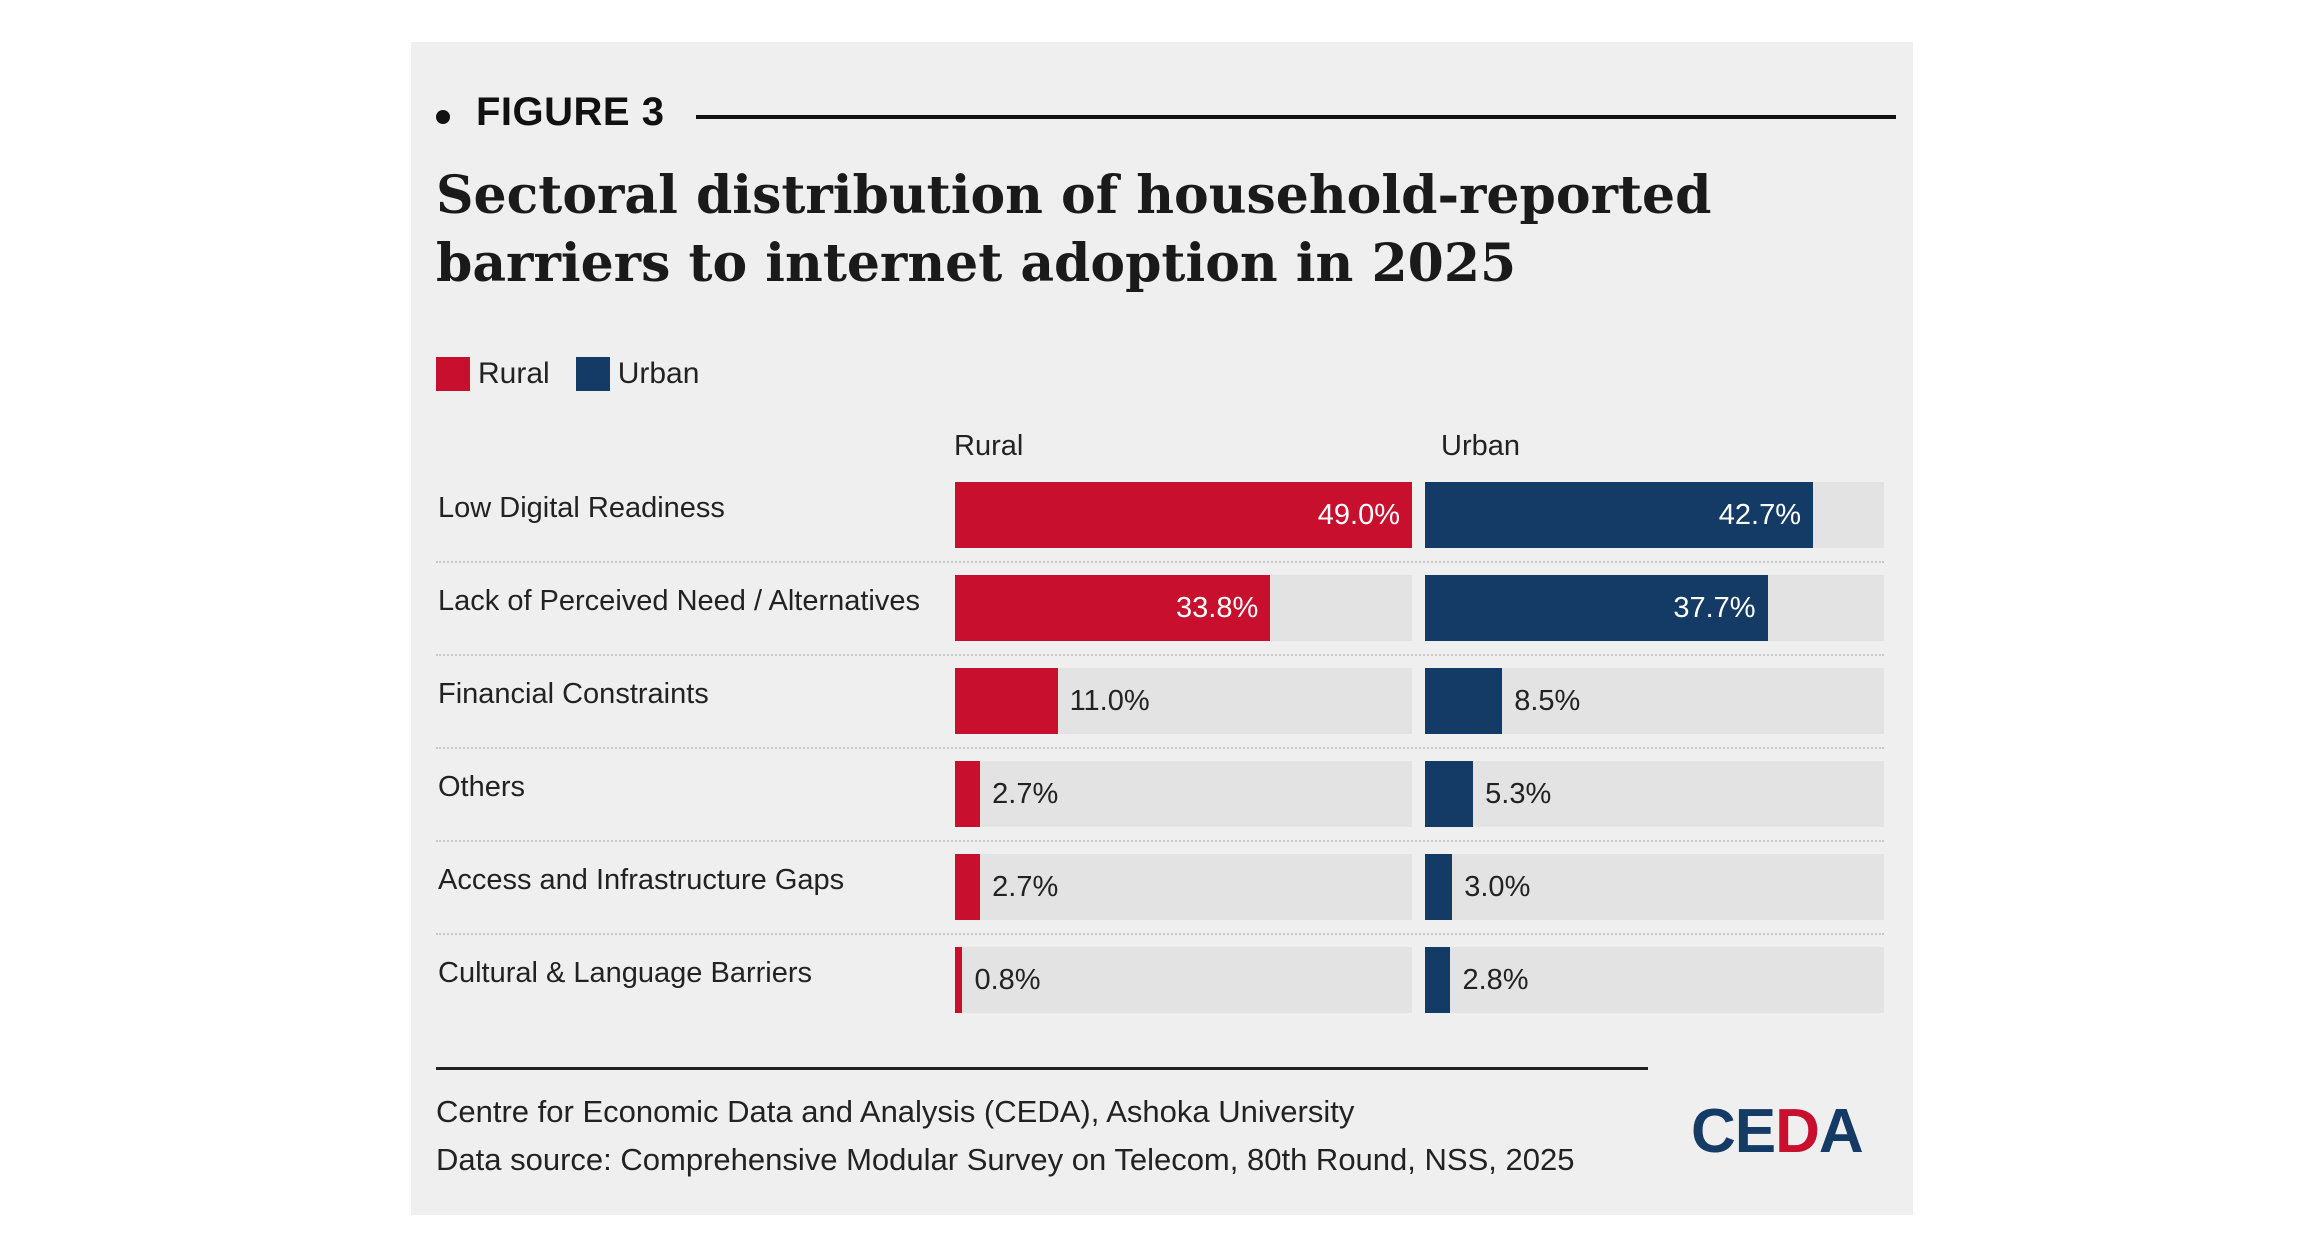  I want to click on data-label-urban: 42.7%, so click(1759, 515).